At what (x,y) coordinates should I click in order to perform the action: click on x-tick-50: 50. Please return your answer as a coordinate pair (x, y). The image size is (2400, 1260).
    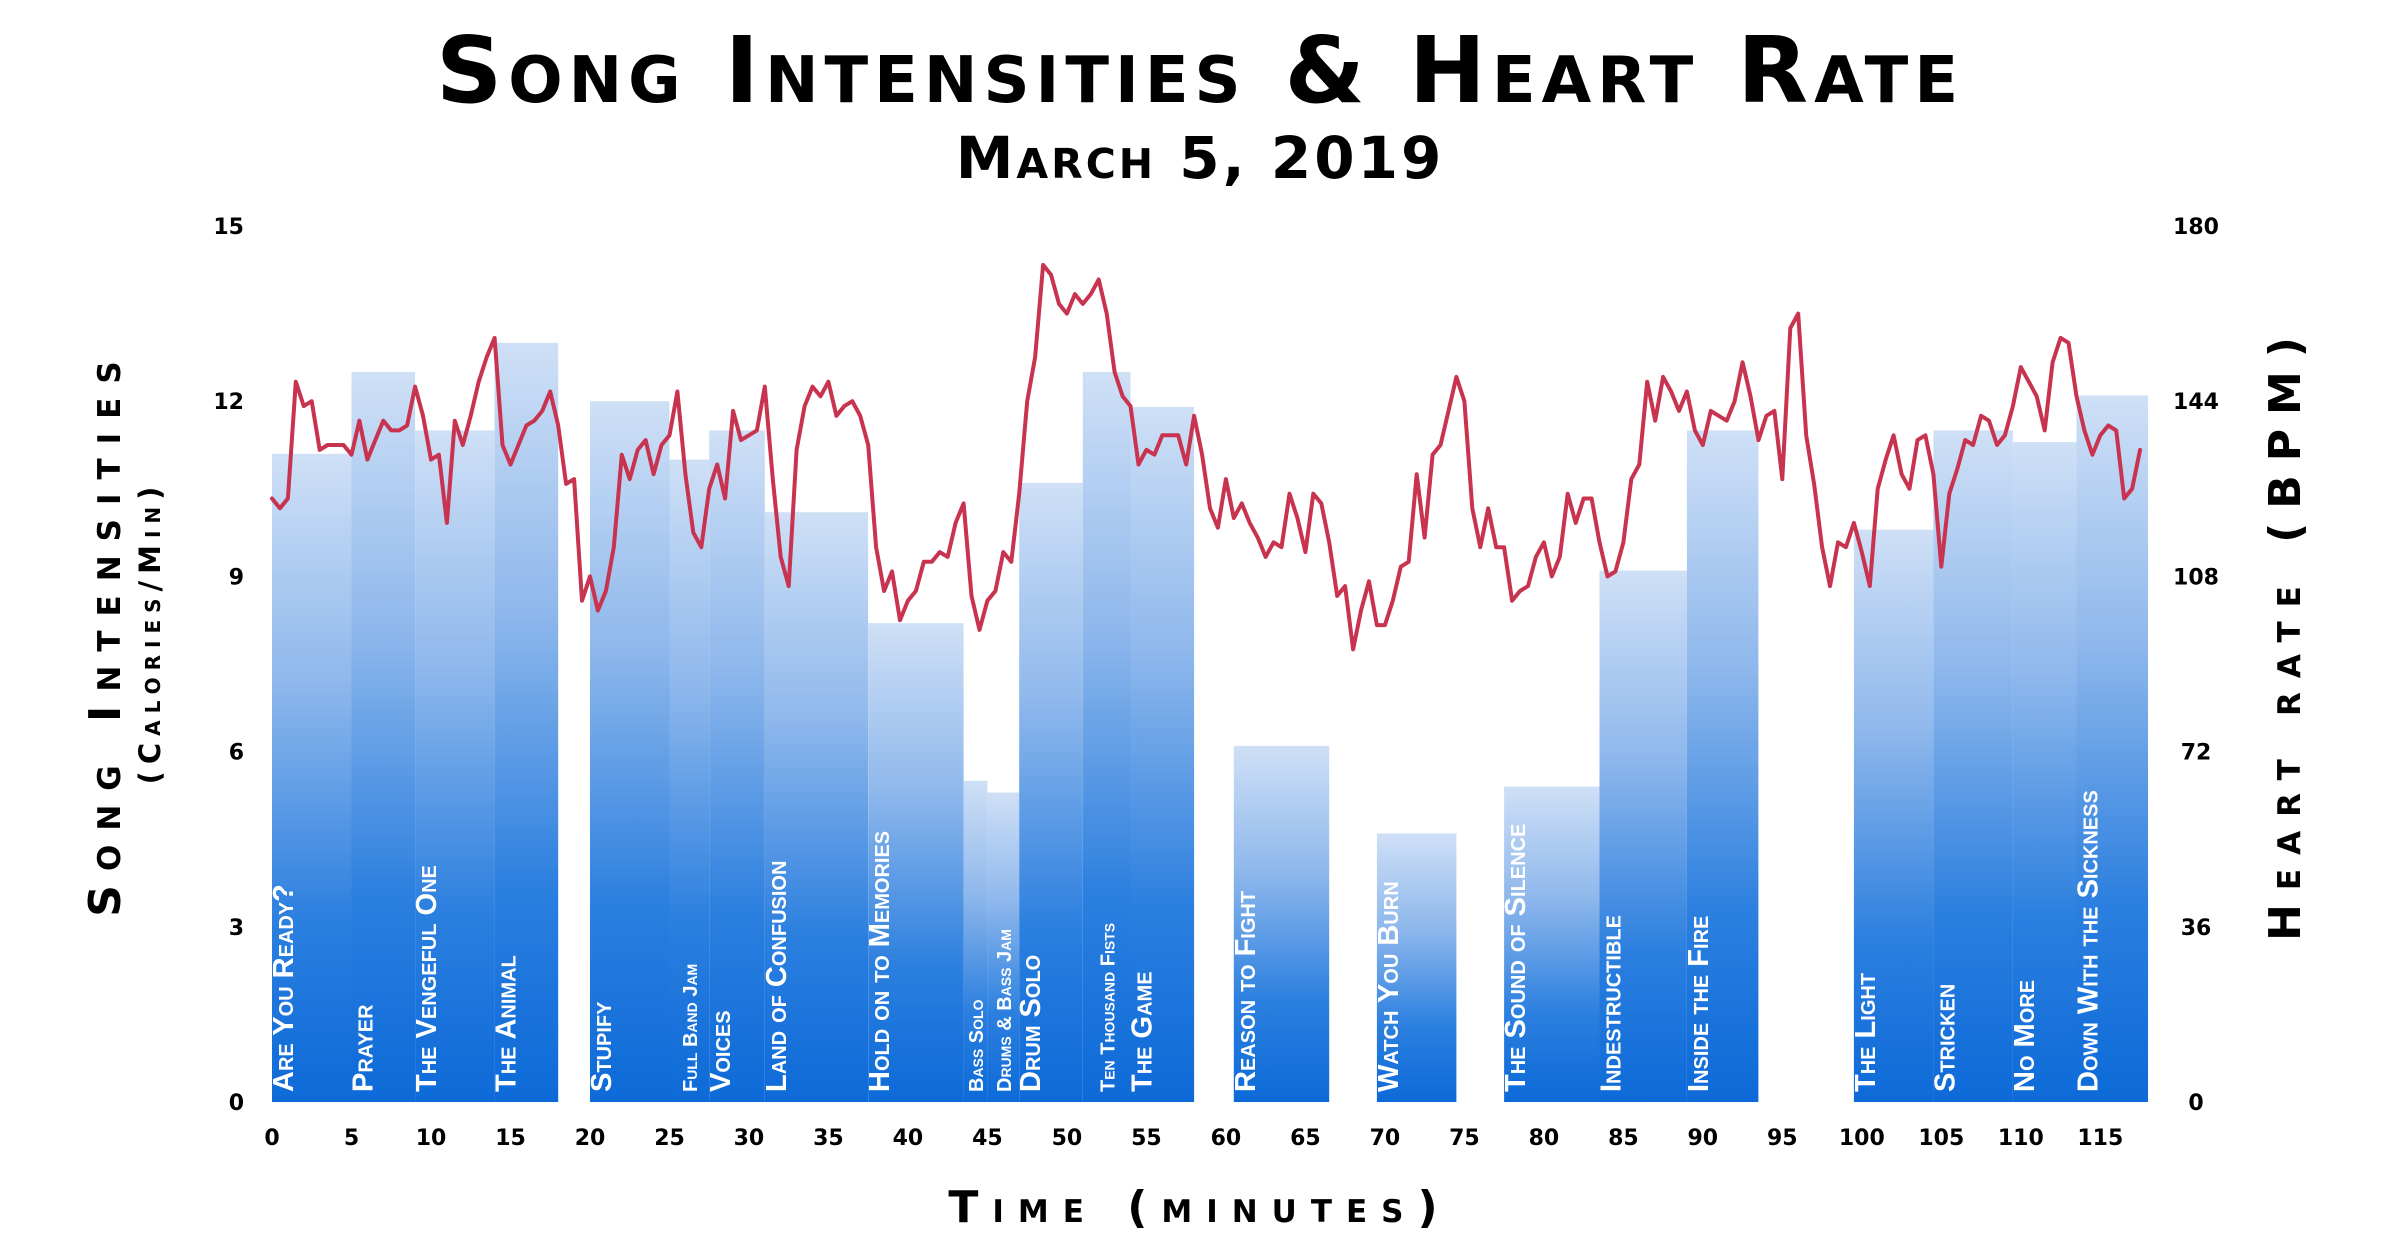
    Looking at the image, I should click on (1067, 1138).